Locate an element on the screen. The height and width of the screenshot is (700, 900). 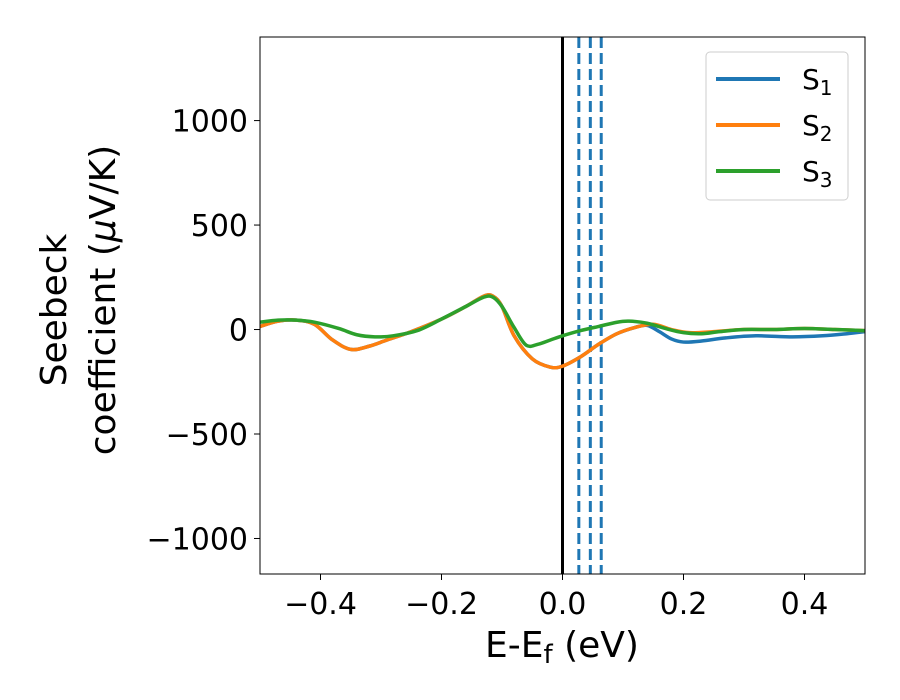
y-axis: −1000 −500 0 500 1000 is located at coordinates (203, 331).